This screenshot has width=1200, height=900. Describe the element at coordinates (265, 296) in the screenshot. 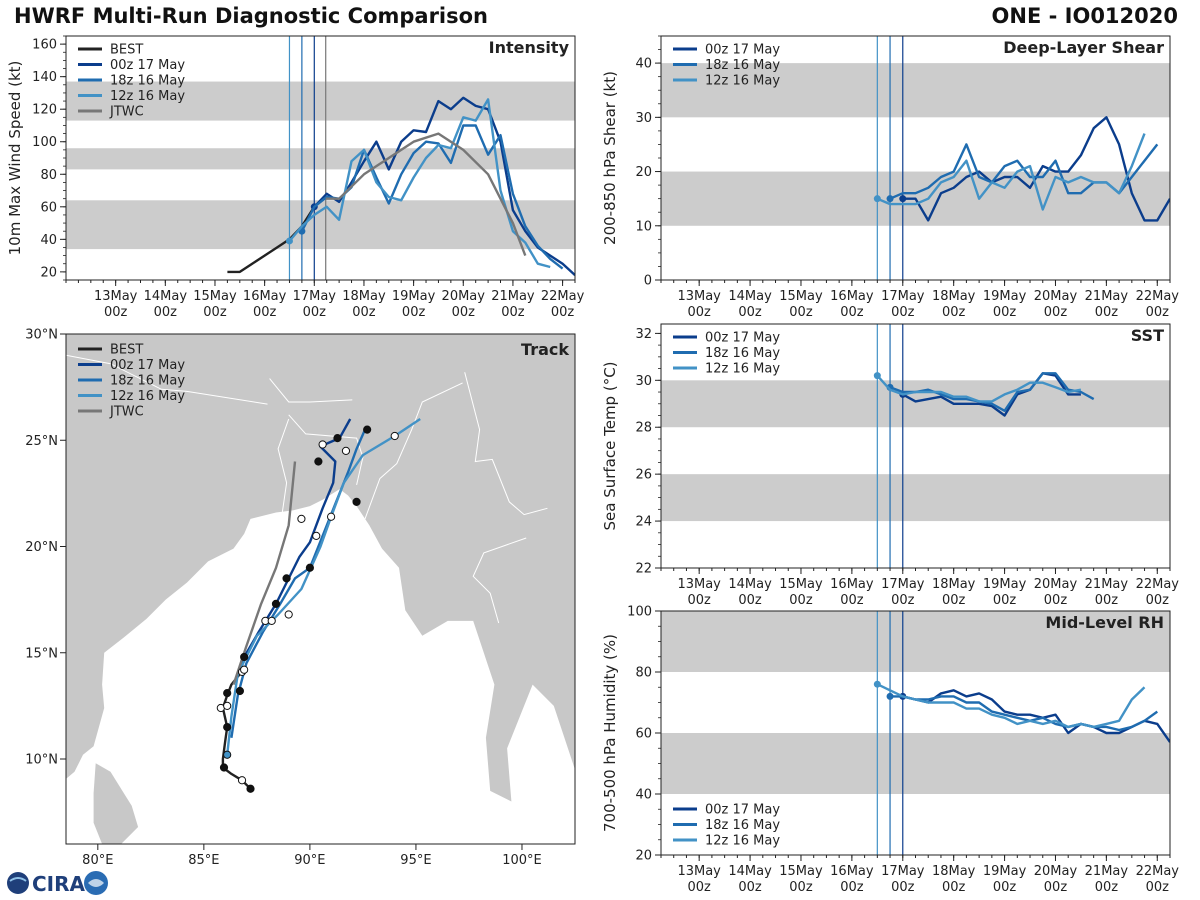

I see `intensity-x-tick-label: 16May` at that location.